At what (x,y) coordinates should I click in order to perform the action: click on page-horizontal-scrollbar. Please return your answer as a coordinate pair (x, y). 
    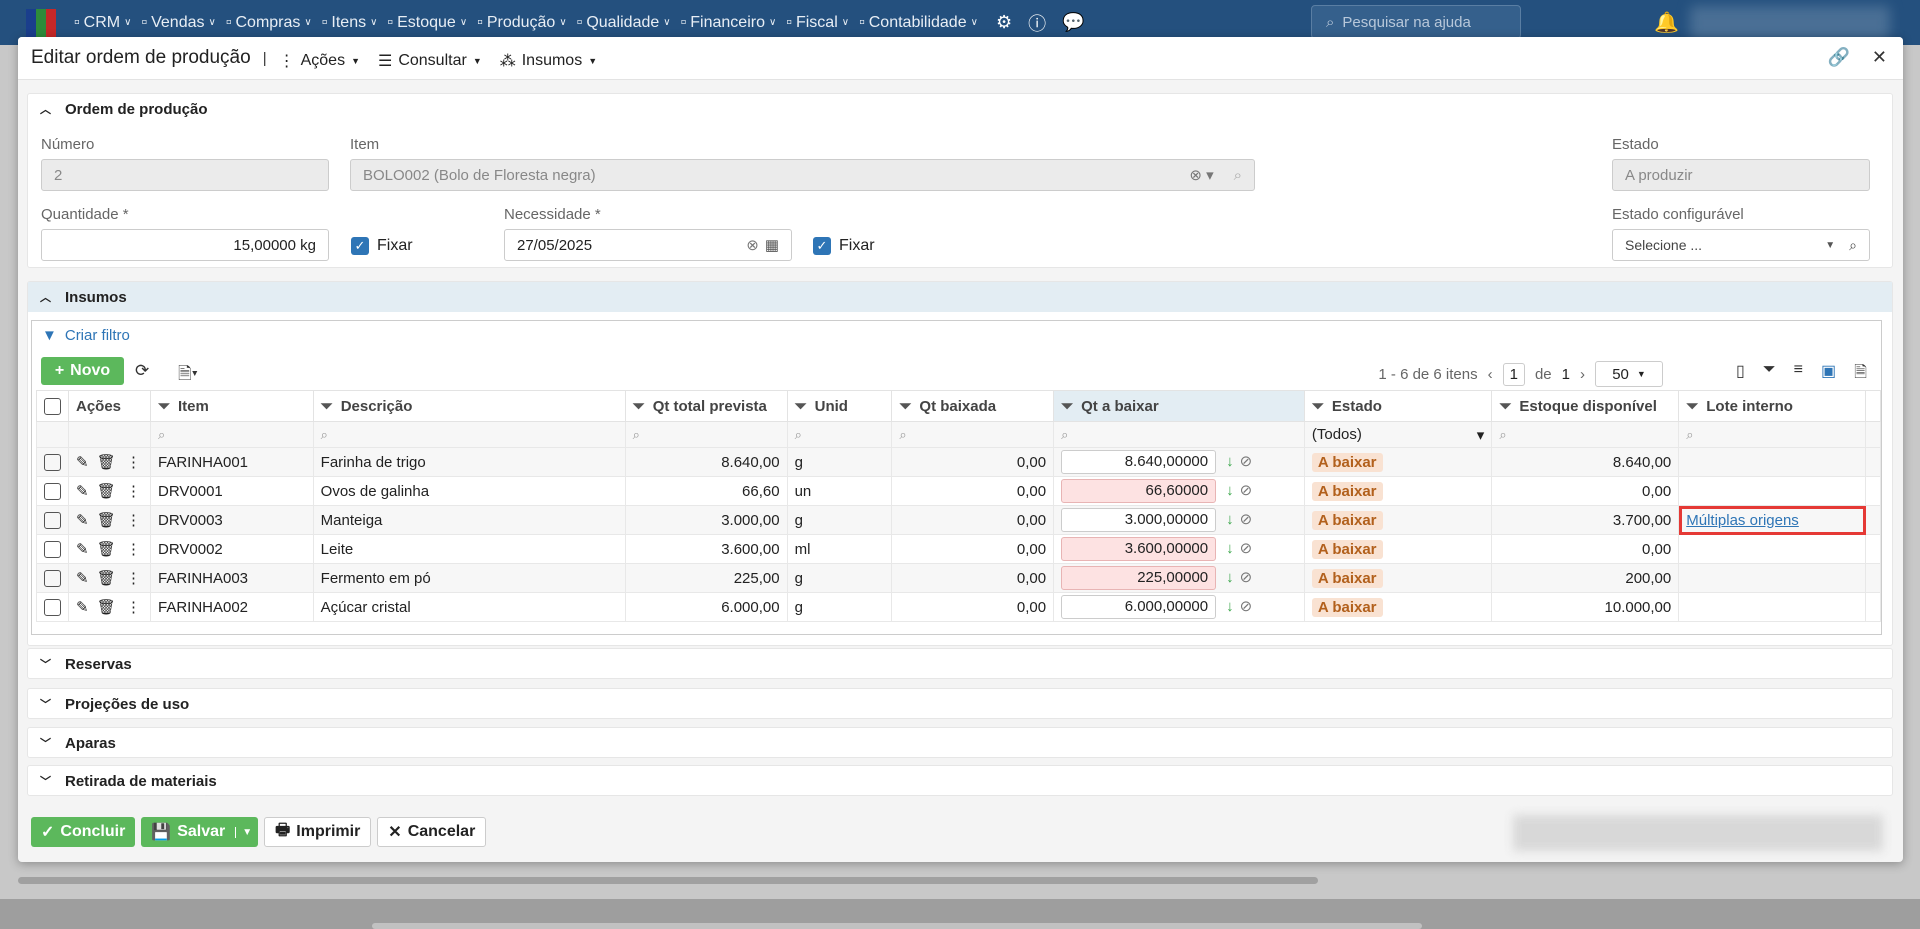
    Looking at the image, I should click on (668, 880).